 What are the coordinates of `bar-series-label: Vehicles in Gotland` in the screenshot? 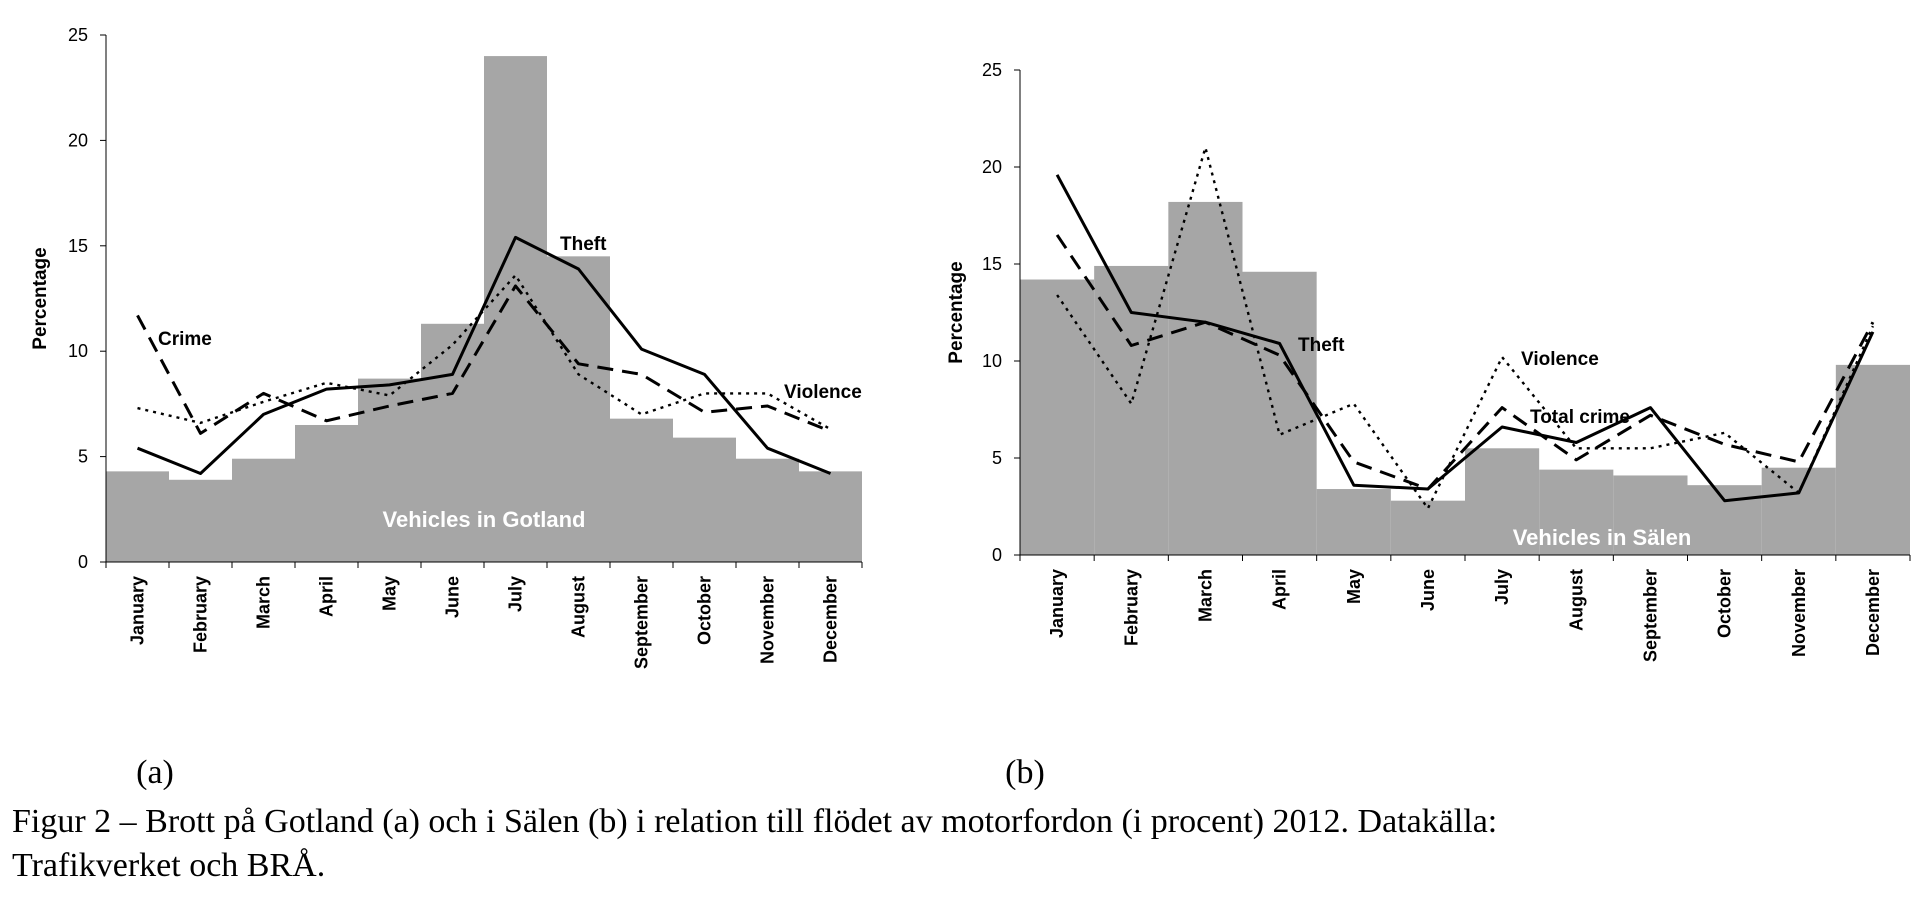 It's located at (484, 519).